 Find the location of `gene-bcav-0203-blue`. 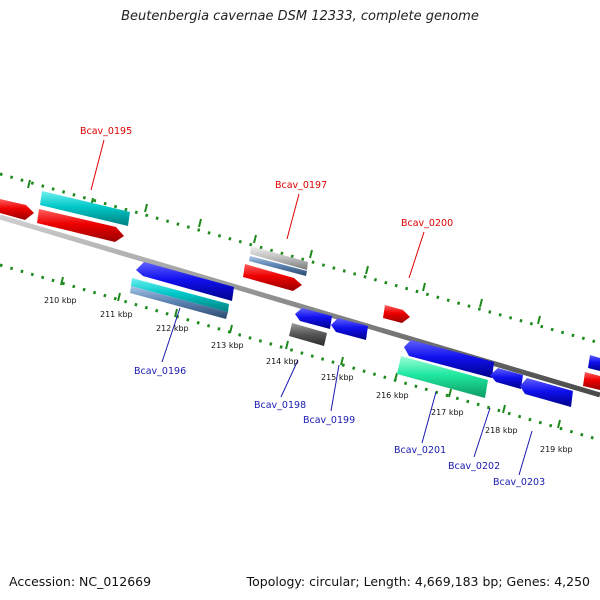

gene-bcav-0203-blue is located at coordinates (546, 392).